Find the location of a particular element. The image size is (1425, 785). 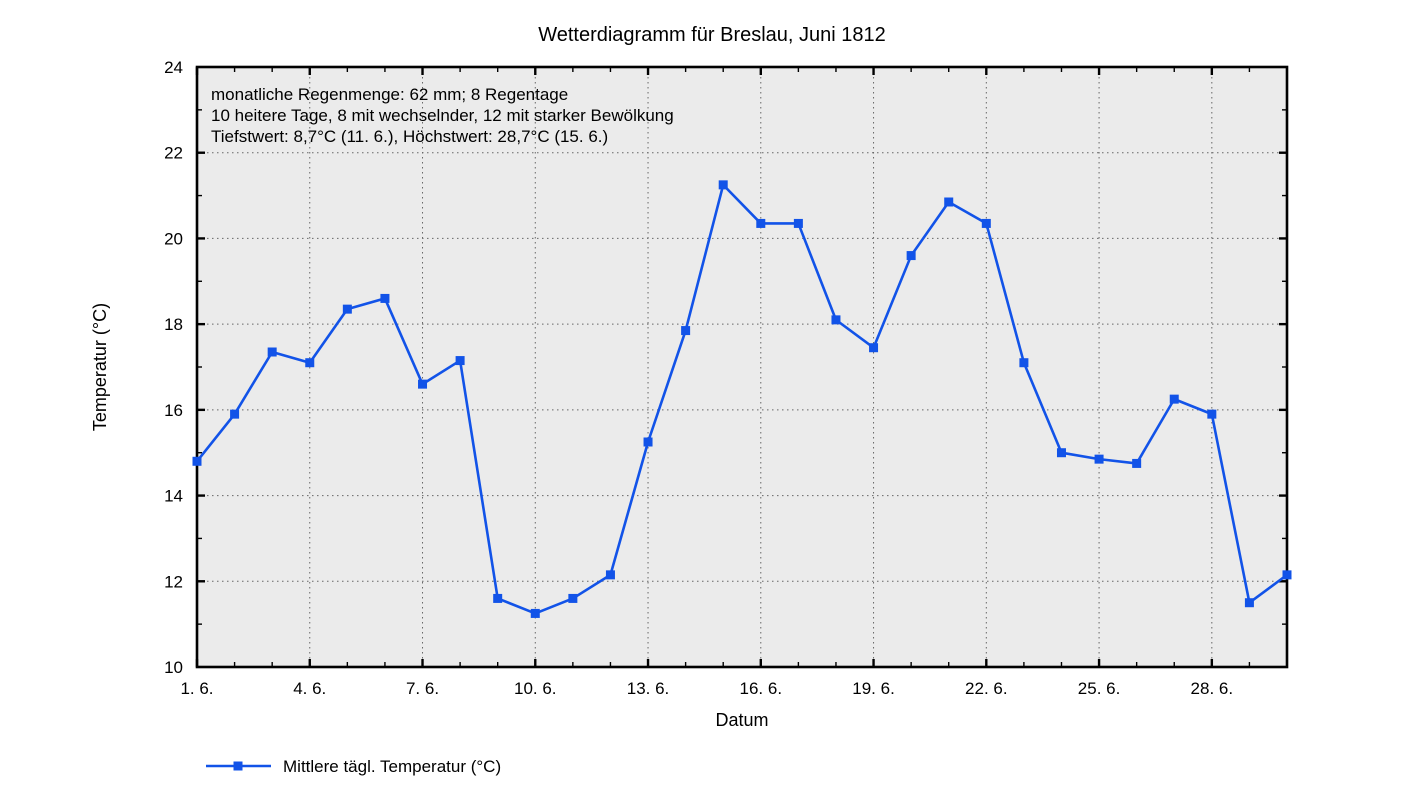

legend: Mittlere tägl. Temperatur (°C) is located at coordinates (353, 766).